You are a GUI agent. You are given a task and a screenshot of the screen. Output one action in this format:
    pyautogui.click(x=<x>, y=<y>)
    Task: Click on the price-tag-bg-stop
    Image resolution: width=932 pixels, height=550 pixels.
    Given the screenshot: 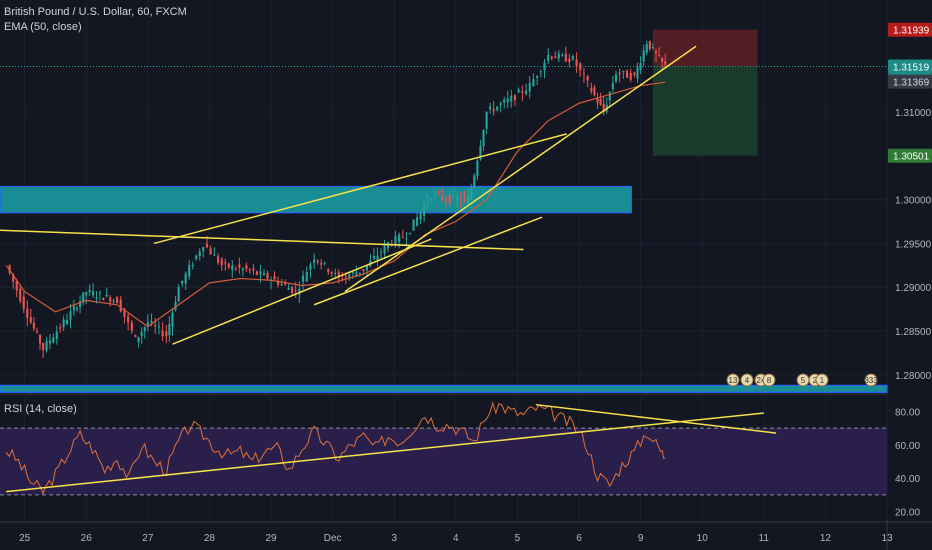 What is the action you would take?
    pyautogui.click(x=910, y=29)
    